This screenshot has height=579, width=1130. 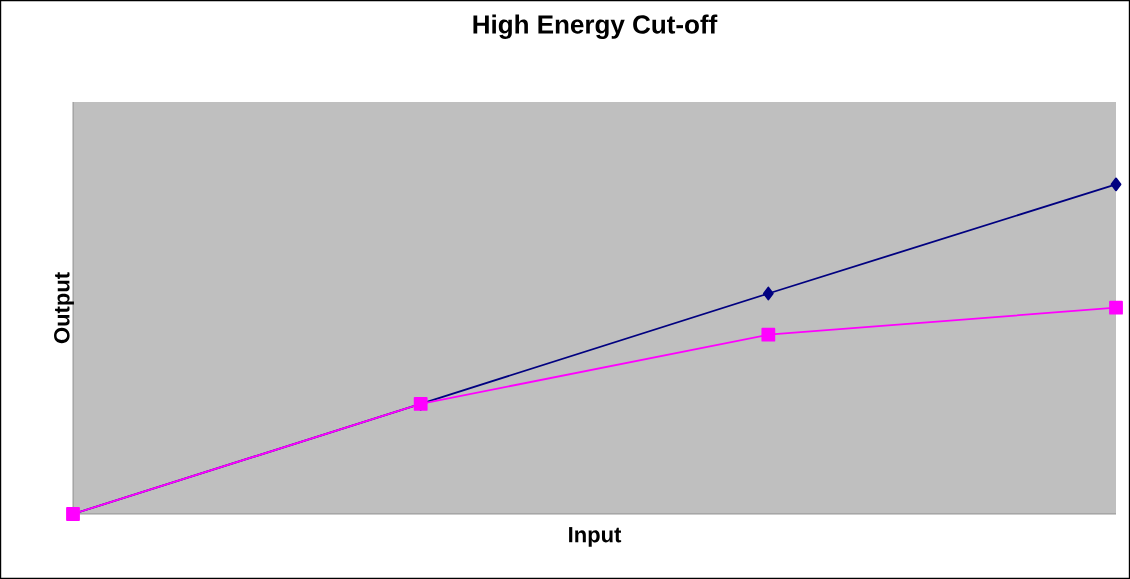 I want to click on chart-title: High Energy Cut-off, so click(x=595, y=26).